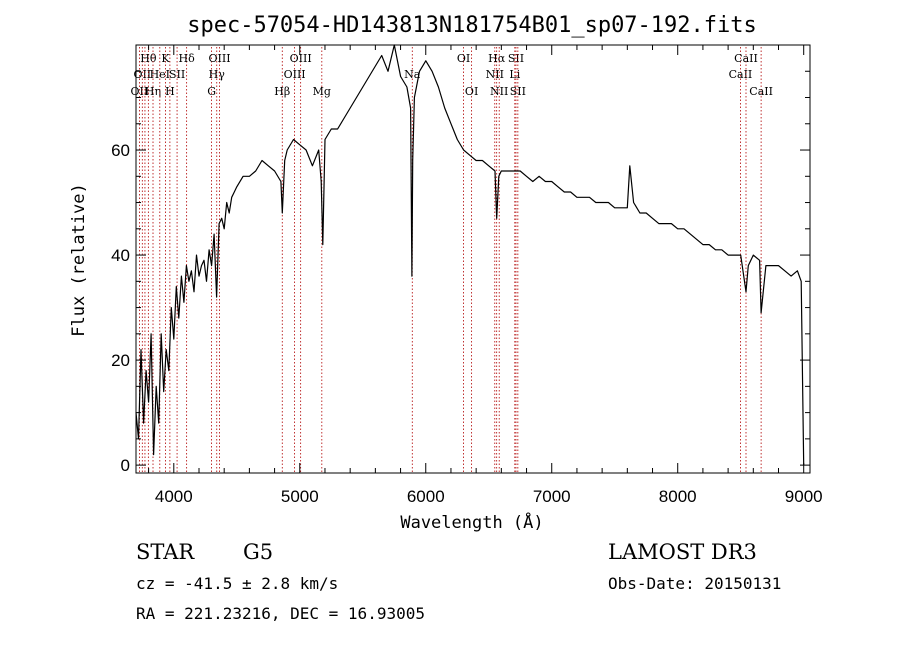 The height and width of the screenshot is (649, 900). What do you see at coordinates (280, 613) in the screenshot?
I see `coordinates-text: RA = 221.23216, DEC = 16.93005` at bounding box center [280, 613].